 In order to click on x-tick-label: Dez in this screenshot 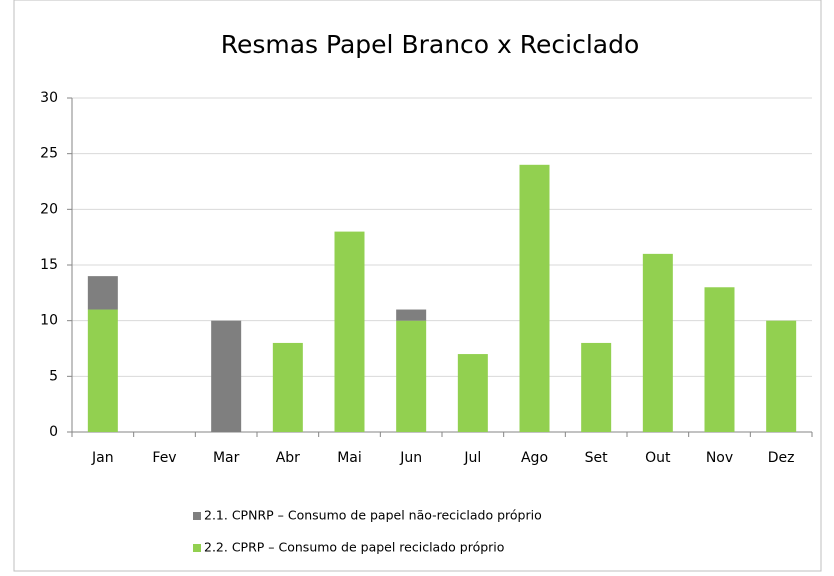, I will do `click(781, 458)`.